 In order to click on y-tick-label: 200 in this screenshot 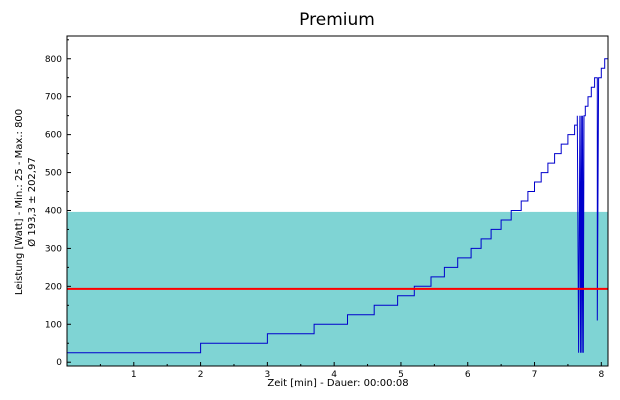, I will do `click(53, 287)`.